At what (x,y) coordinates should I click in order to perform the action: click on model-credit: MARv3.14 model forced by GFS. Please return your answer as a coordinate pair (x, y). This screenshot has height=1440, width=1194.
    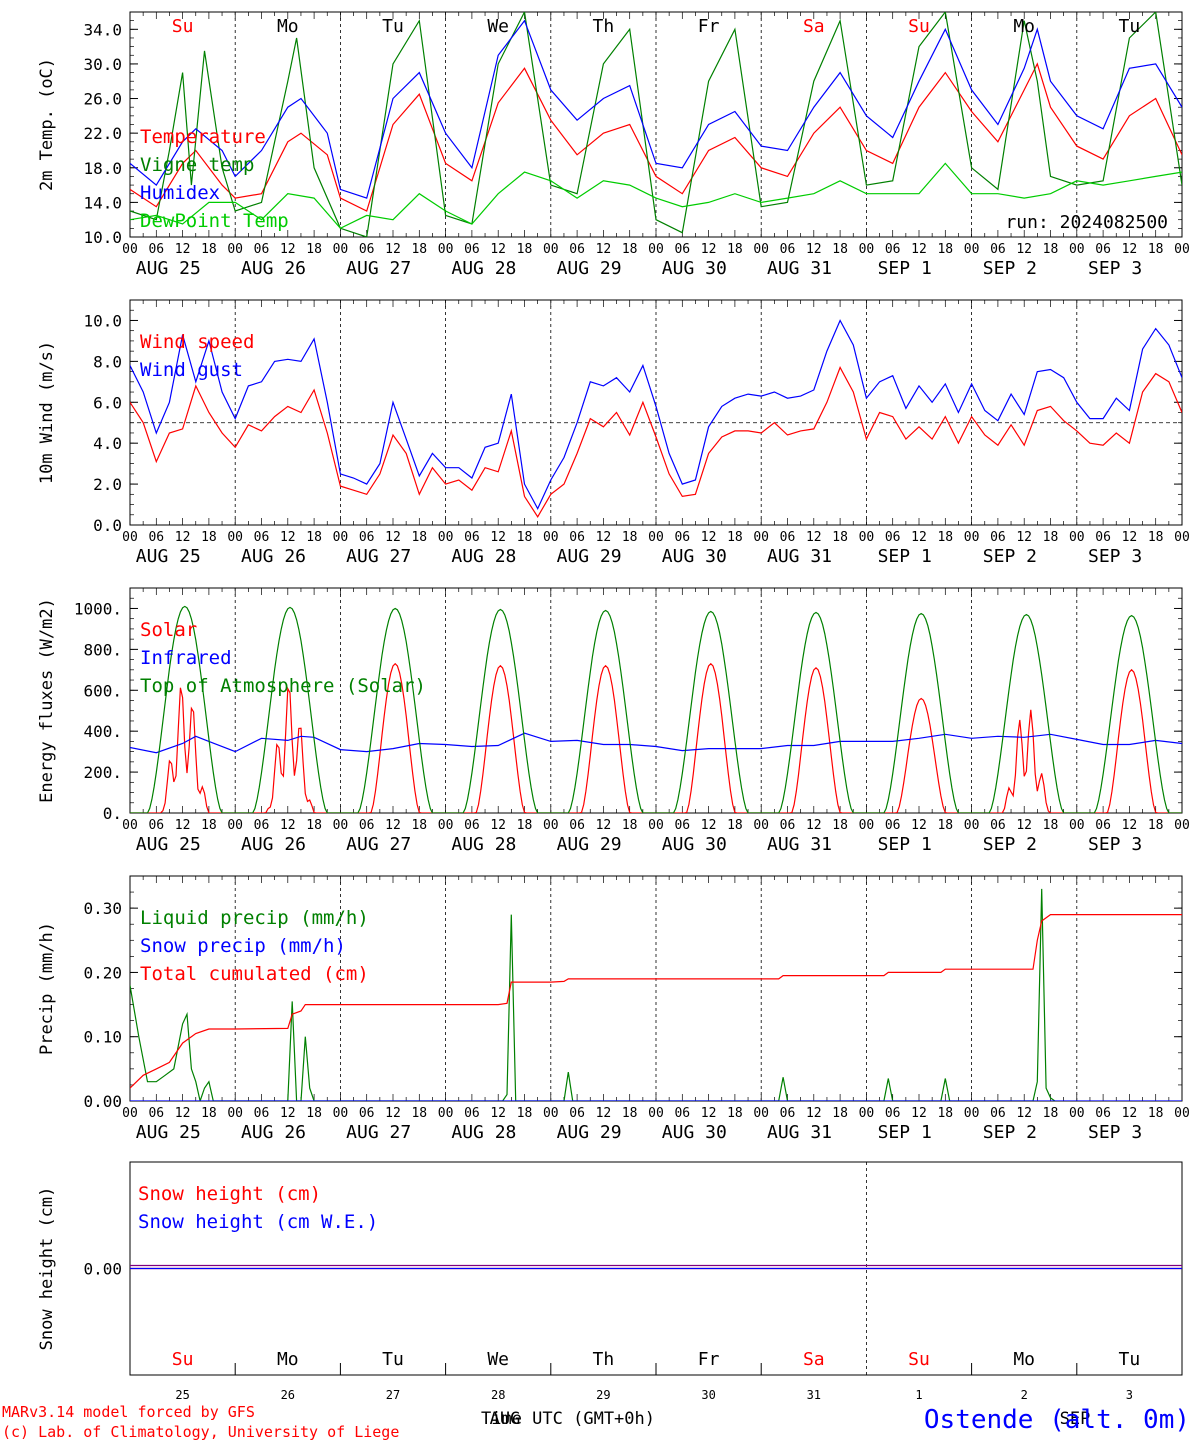
    Looking at the image, I should click on (128, 1412).